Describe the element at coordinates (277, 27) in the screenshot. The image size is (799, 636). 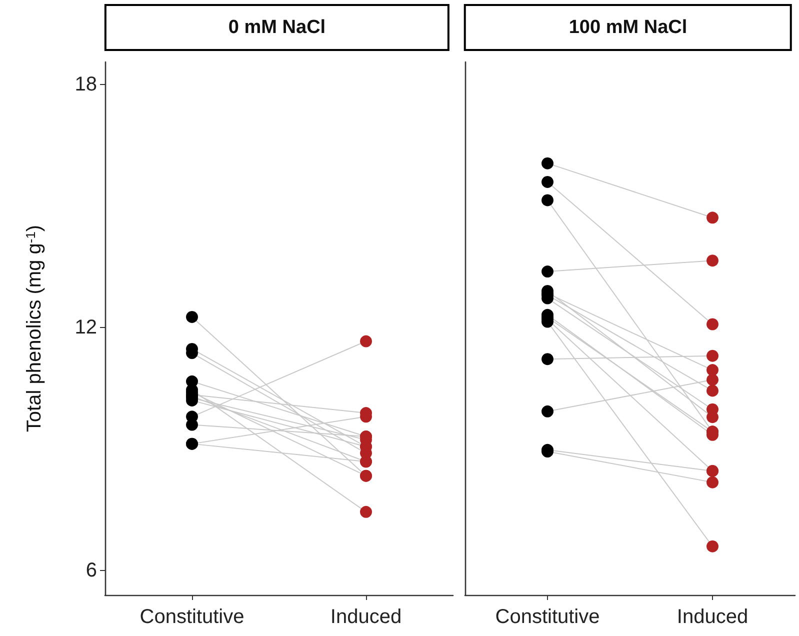
I see `chart-title: 0 mM NaCl` at that location.